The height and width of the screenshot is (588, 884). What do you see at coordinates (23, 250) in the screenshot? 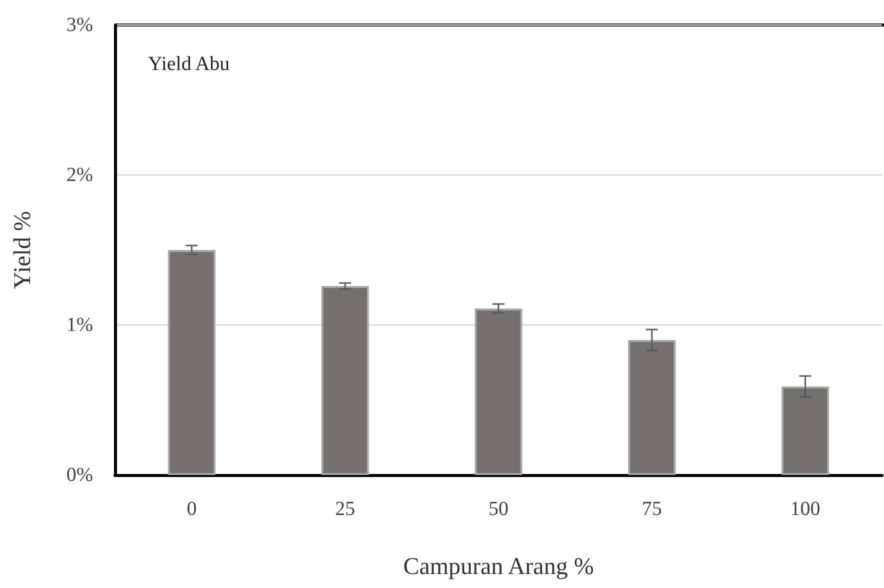
I see `y-axis-title: Yield %` at bounding box center [23, 250].